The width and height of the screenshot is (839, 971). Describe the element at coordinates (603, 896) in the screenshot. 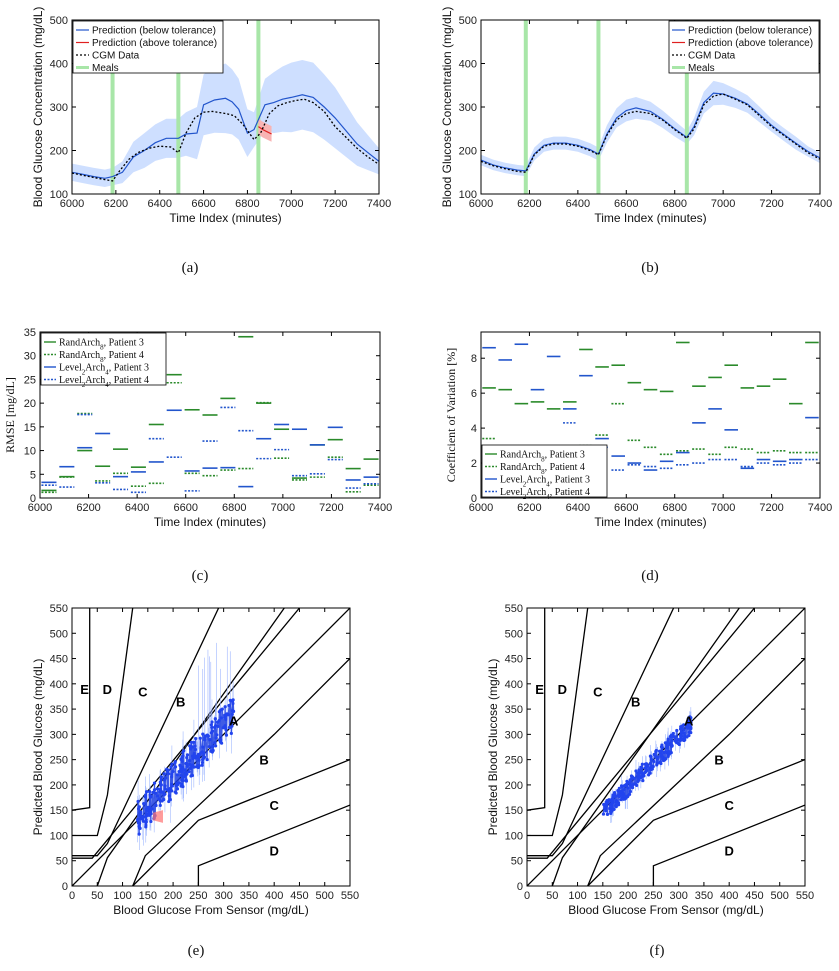

I see `x-tick-label: 150` at that location.